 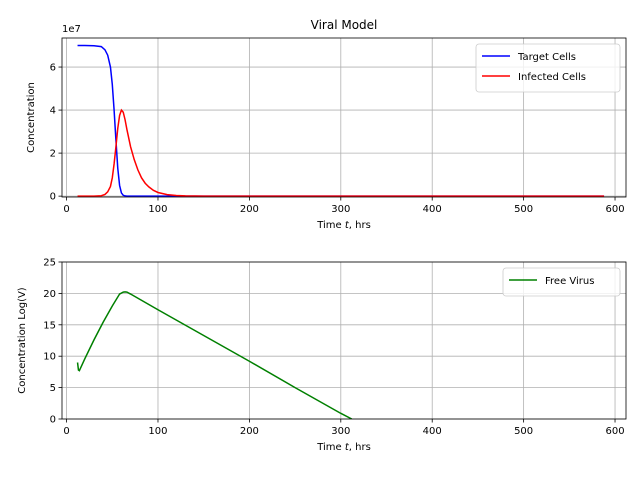 I want to click on y-axis-label: Concentration, so click(x=31, y=117).